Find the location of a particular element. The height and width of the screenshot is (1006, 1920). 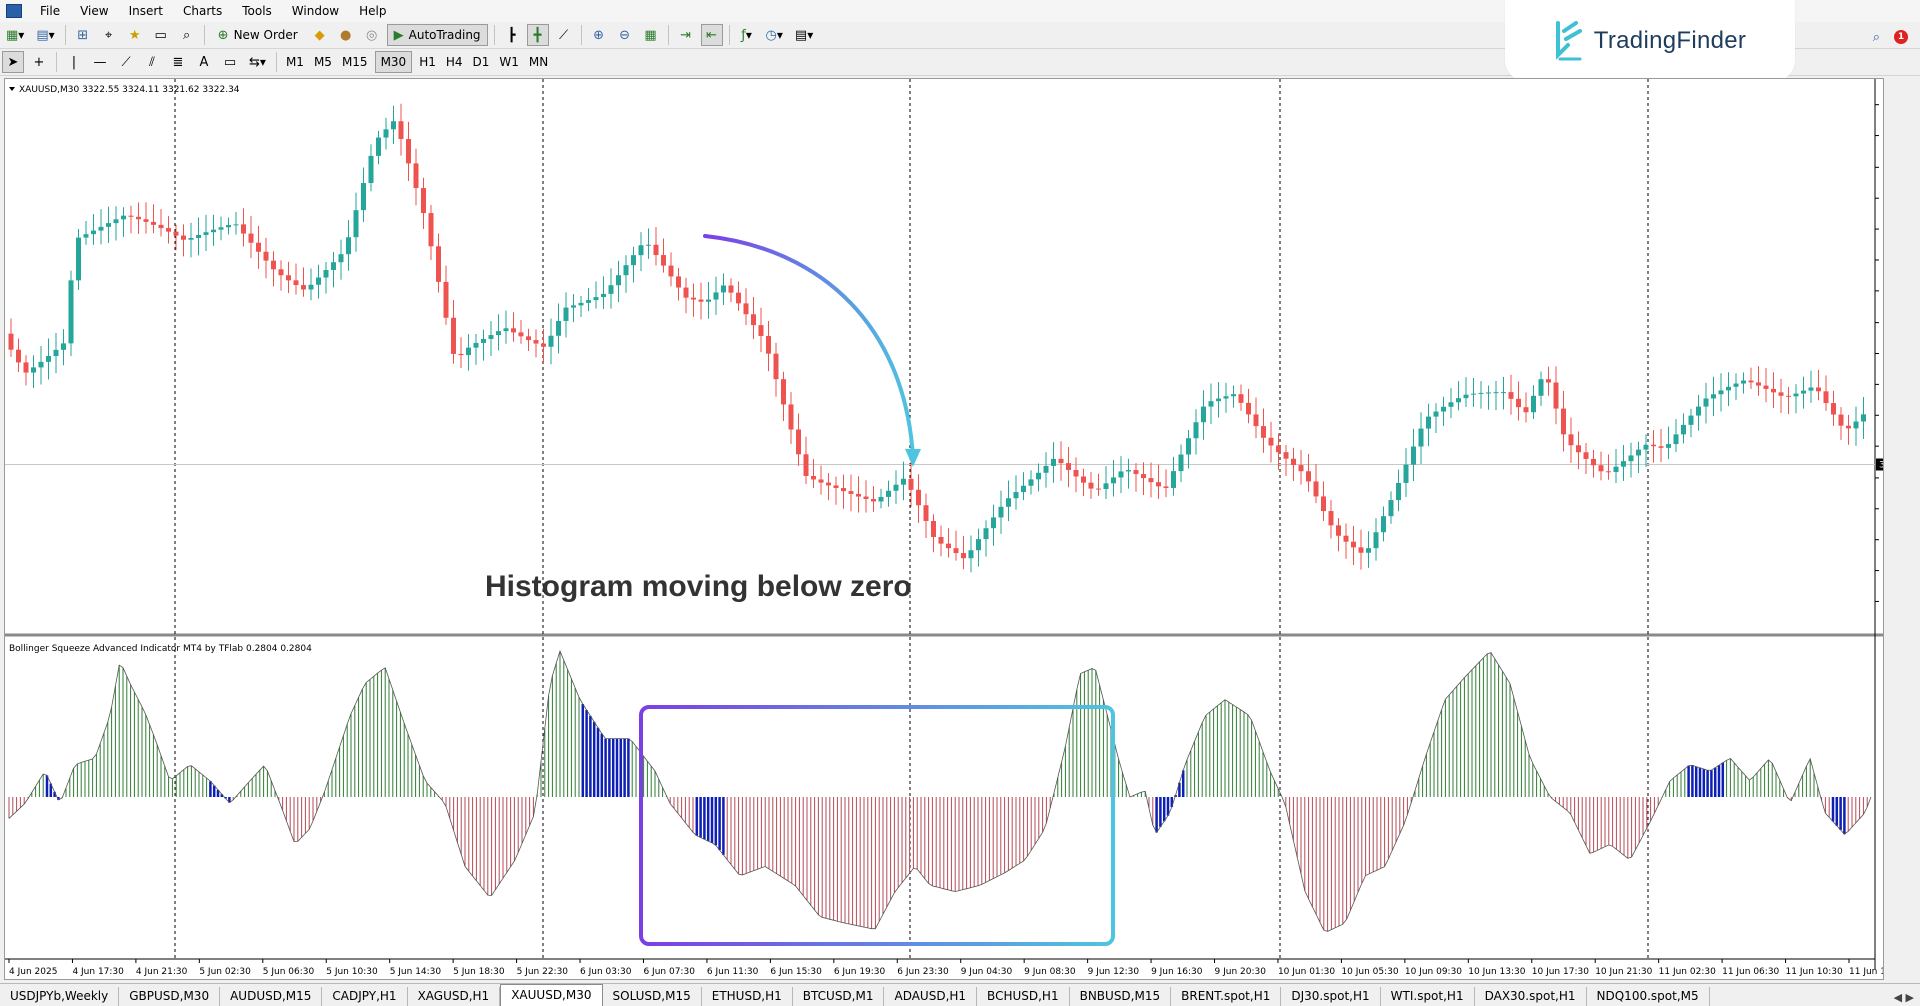

timeframe-m1: M1 is located at coordinates (294, 62).